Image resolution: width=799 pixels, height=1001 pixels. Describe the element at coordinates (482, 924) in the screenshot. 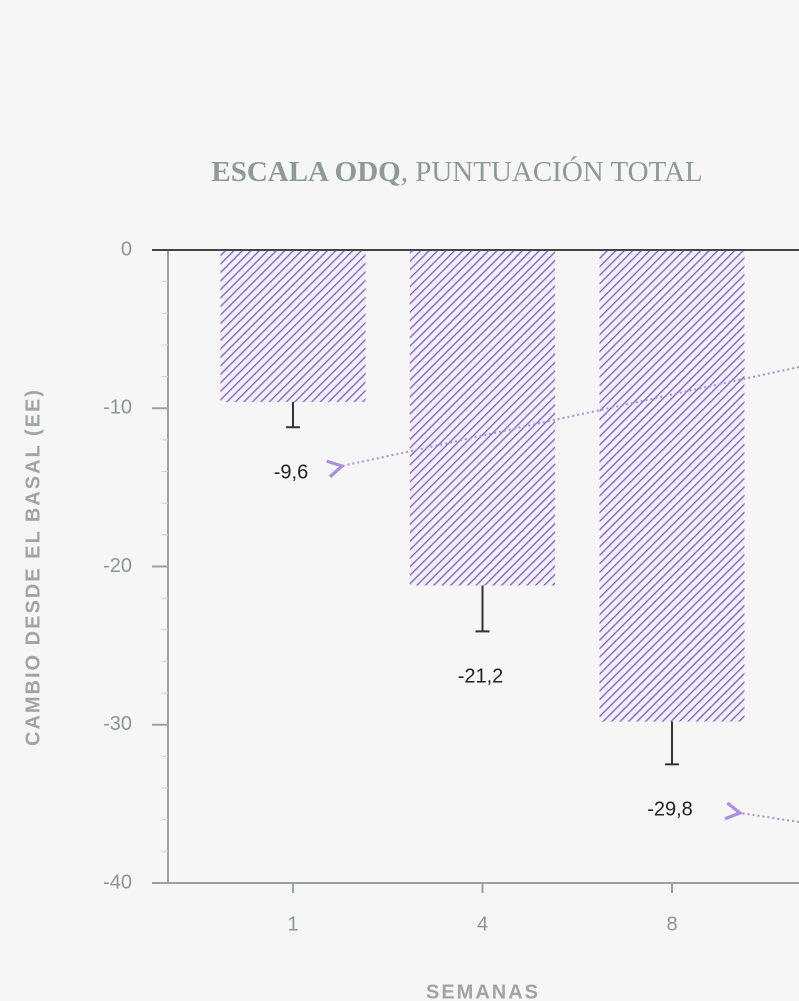

I see `x-tick-label: 4` at that location.